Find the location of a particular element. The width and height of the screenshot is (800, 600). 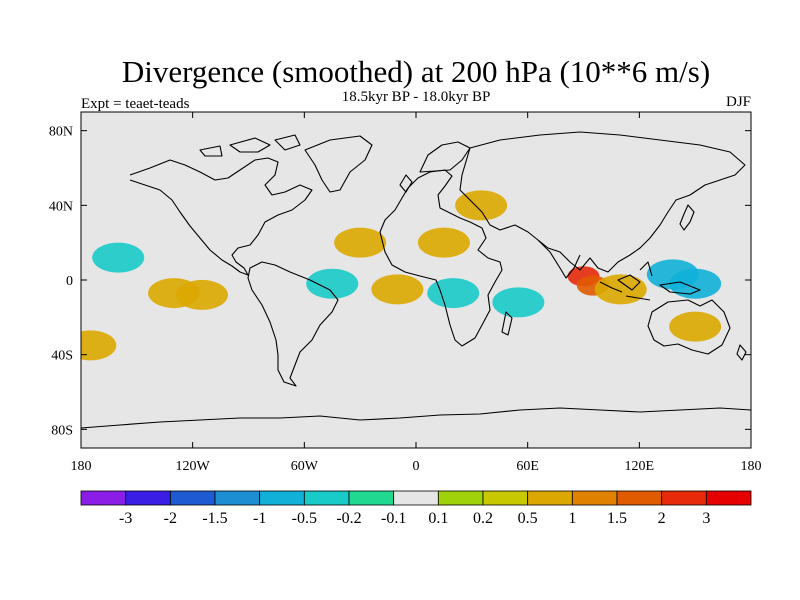

coastline-australia is located at coordinates (689, 327).